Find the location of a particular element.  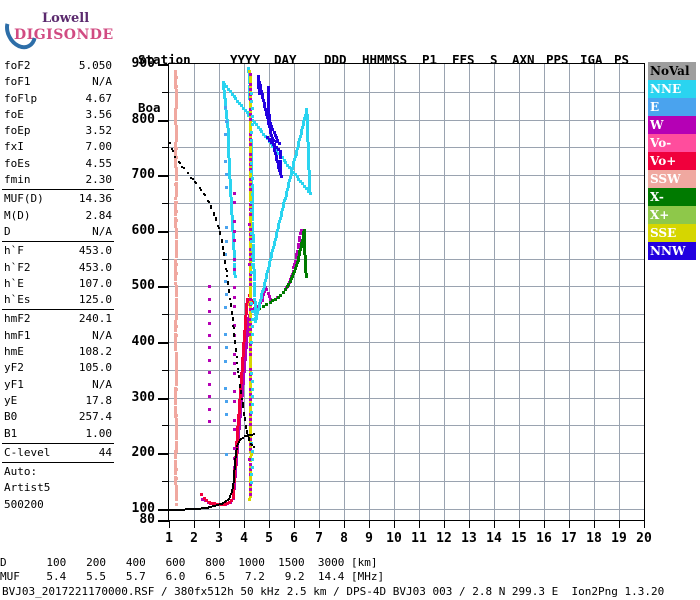

legend-item-sse: SSE is located at coordinates (672, 233).